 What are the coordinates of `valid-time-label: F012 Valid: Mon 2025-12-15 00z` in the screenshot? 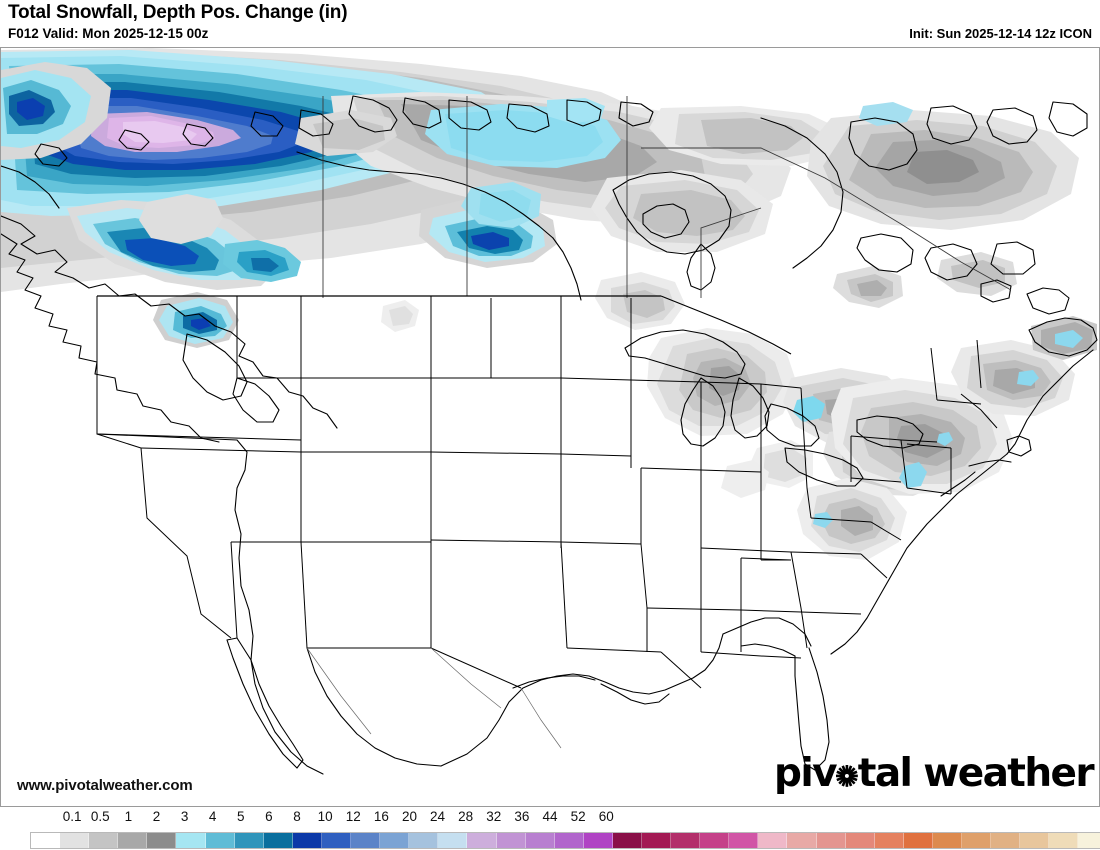 It's located at (108, 33).